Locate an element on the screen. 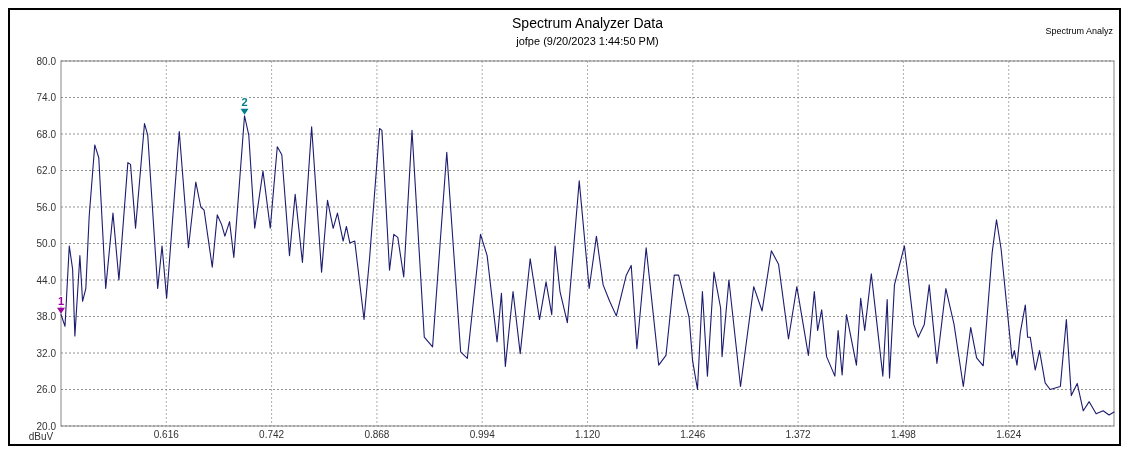 The height and width of the screenshot is (454, 1129). x-tick-label: 0.616 is located at coordinates (166, 434).